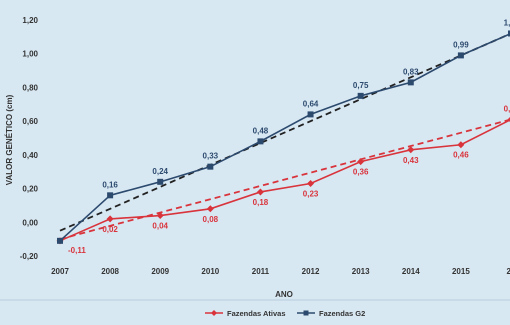 This screenshot has width=510, height=325. Describe the element at coordinates (29, 138) in the screenshot. I see `y-axis-ticks: -0,20 0,00 0,20 0,40 0,60 0,80 1,00 1,20` at that location.